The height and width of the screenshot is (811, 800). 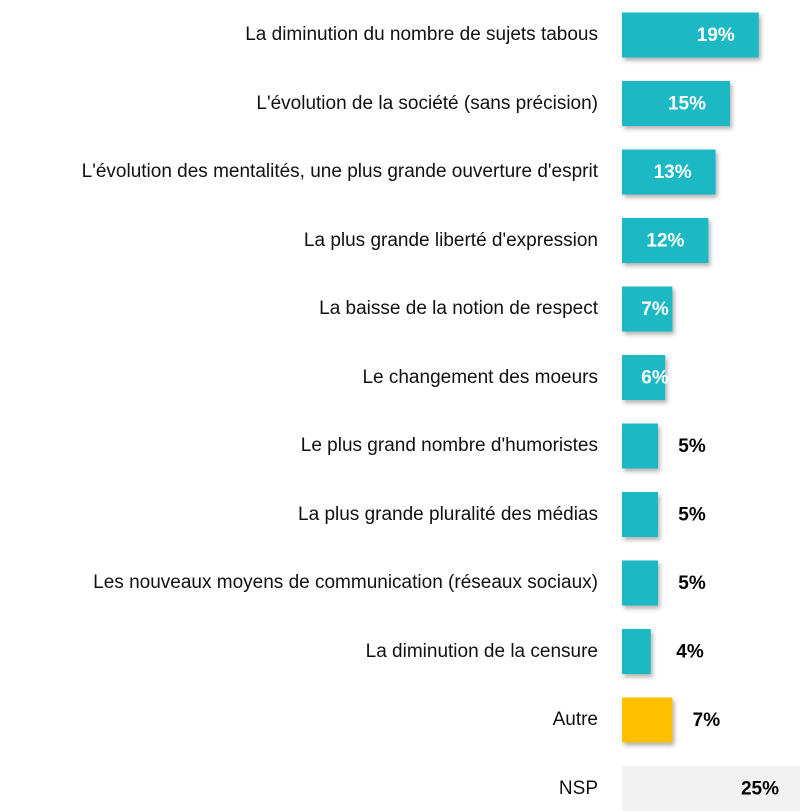 What do you see at coordinates (690, 652) in the screenshot?
I see `value-label: 4%` at bounding box center [690, 652].